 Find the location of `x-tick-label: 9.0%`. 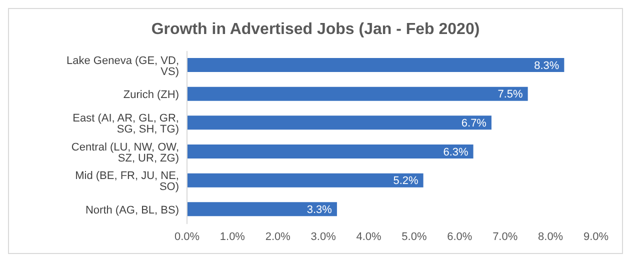

x-tick-label: 9.0% is located at coordinates (596, 236).